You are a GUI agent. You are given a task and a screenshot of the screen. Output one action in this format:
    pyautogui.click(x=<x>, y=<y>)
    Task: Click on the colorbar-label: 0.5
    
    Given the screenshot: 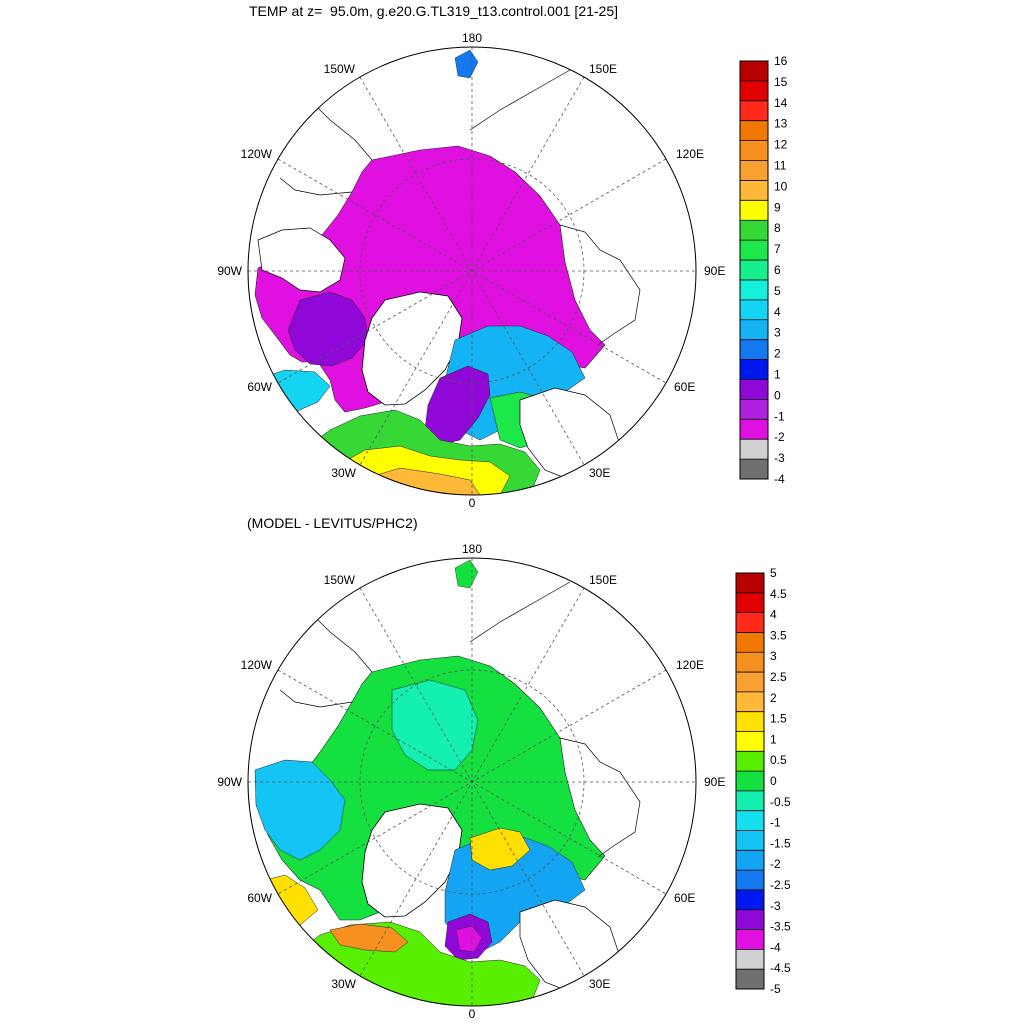 What is the action you would take?
    pyautogui.click(x=778, y=760)
    